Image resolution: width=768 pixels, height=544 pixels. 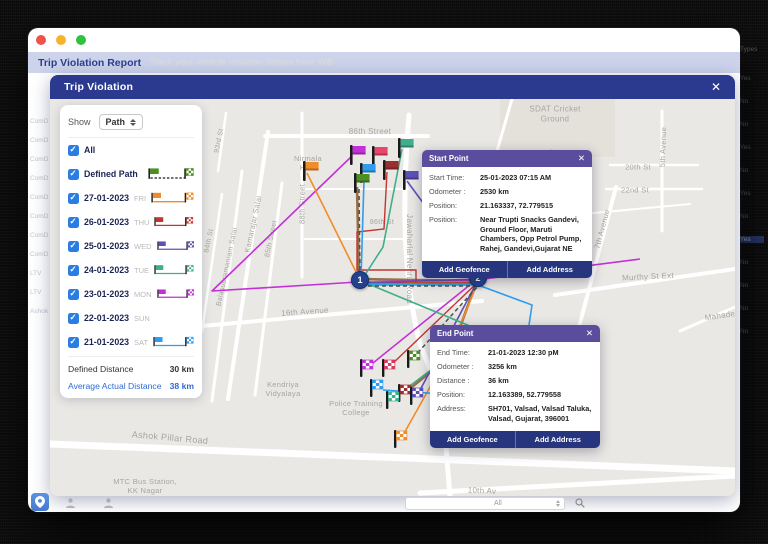 What do you see at coordinates (131, 174) in the screenshot?
I see `path-row: Defined Path` at bounding box center [131, 174].